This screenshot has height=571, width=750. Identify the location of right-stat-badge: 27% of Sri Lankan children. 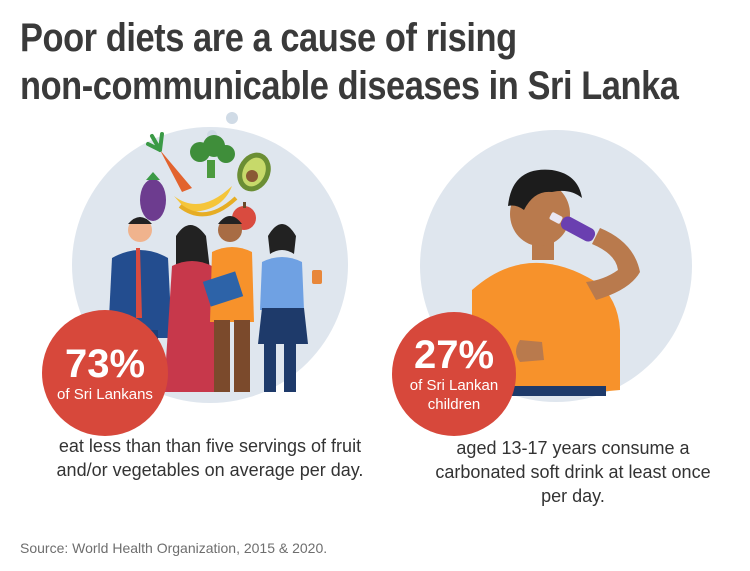
(454, 374).